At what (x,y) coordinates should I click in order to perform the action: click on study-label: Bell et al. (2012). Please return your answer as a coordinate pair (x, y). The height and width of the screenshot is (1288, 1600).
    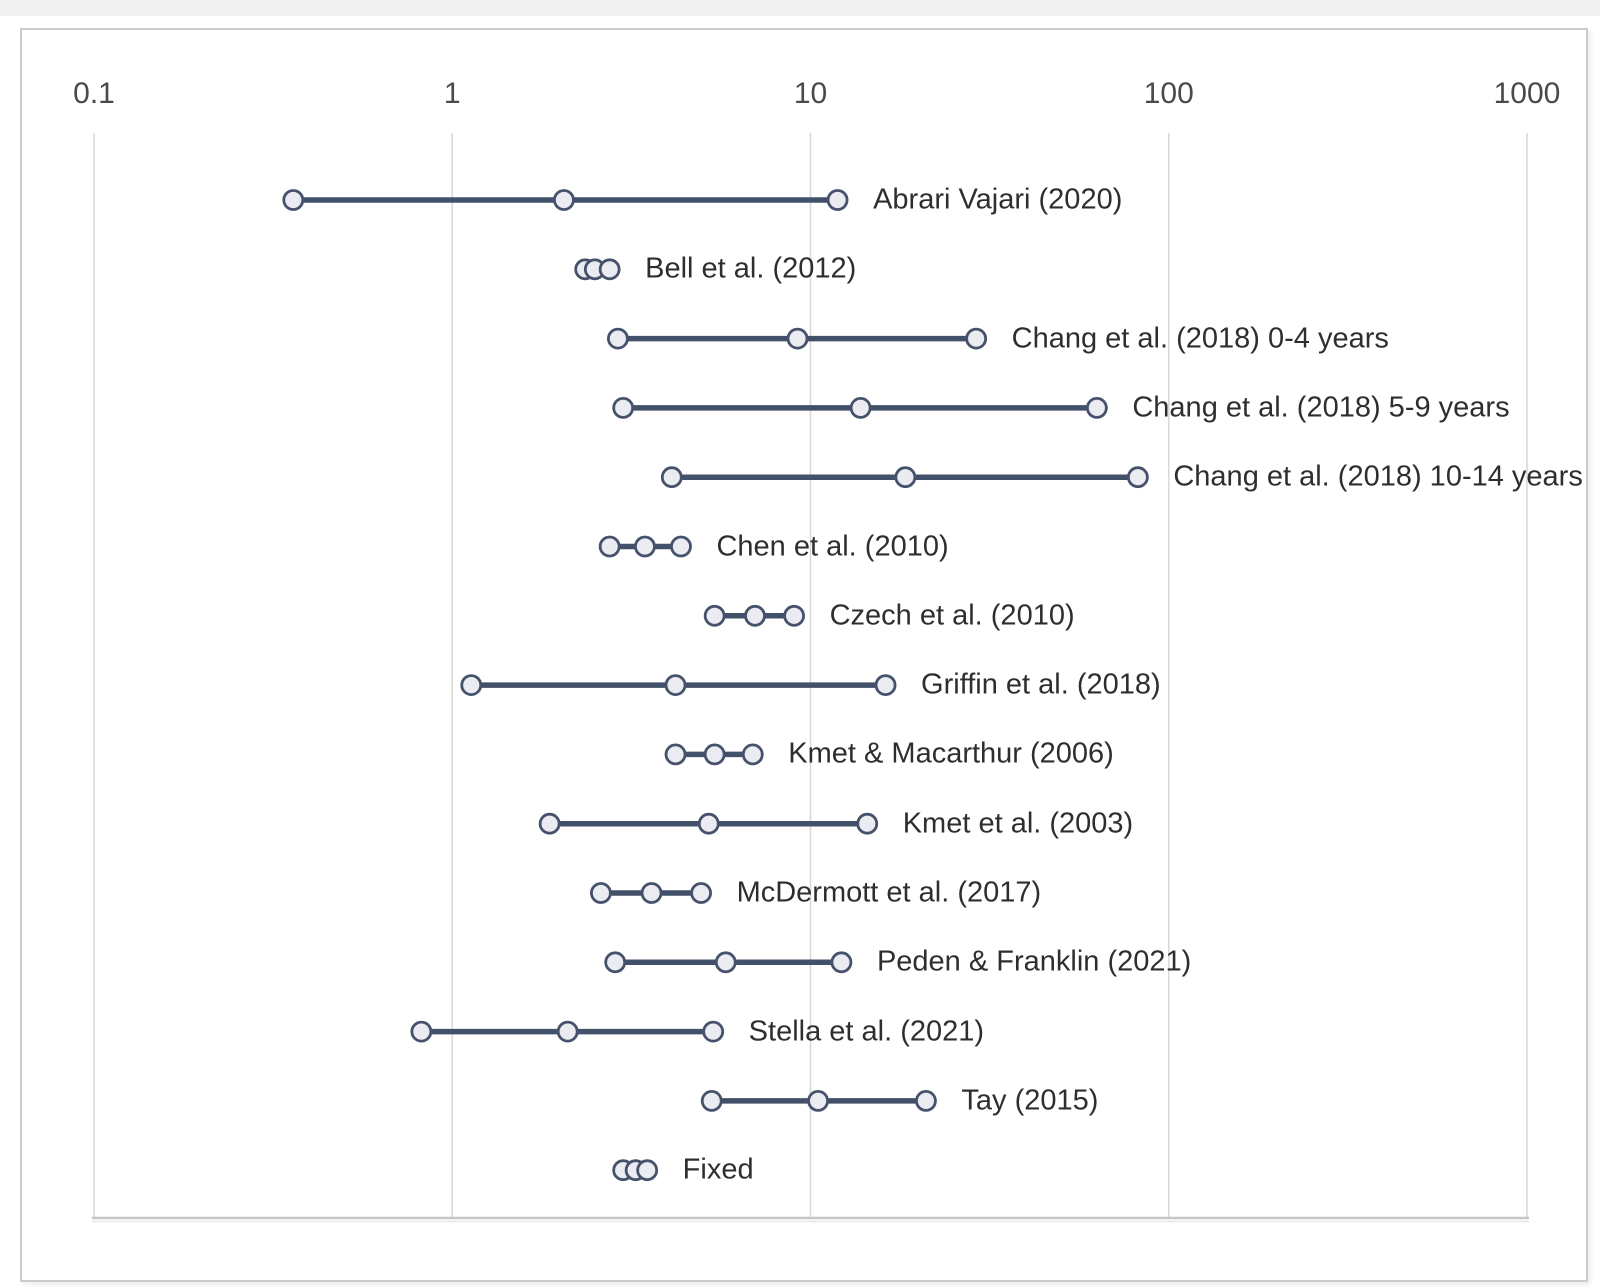
    Looking at the image, I should click on (751, 268).